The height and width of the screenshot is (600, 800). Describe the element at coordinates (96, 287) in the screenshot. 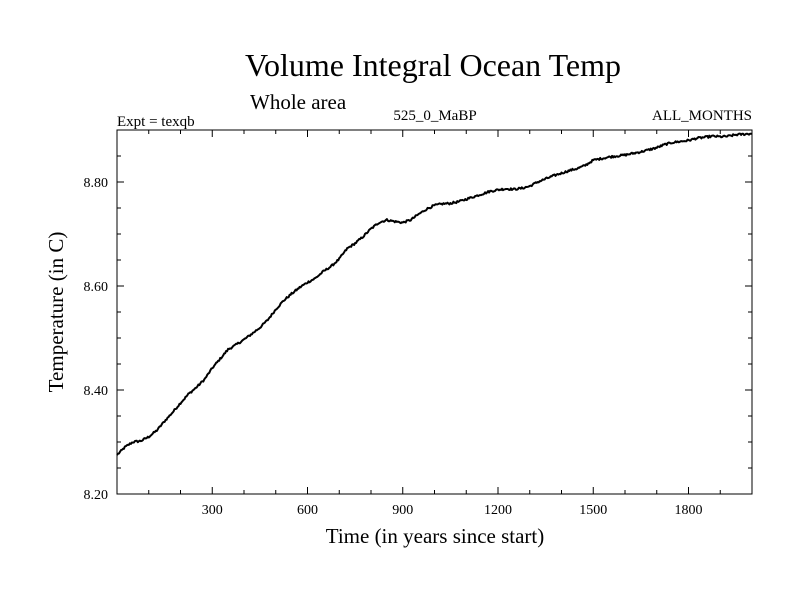

I see `y-tick-label: 8.60` at that location.